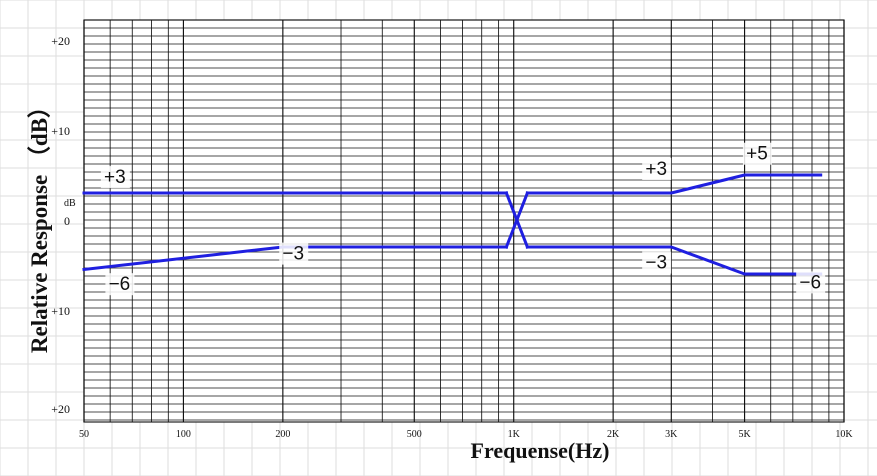 The height and width of the screenshot is (476, 877). What do you see at coordinates (282, 434) in the screenshot?
I see `x-tick-label: 200` at bounding box center [282, 434].